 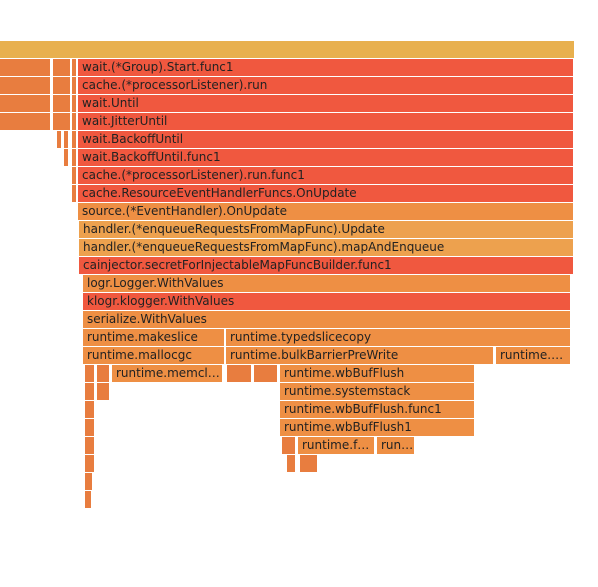 I want to click on flame-frame-label: wait.BackoffUntil.func1, so click(x=151, y=157).